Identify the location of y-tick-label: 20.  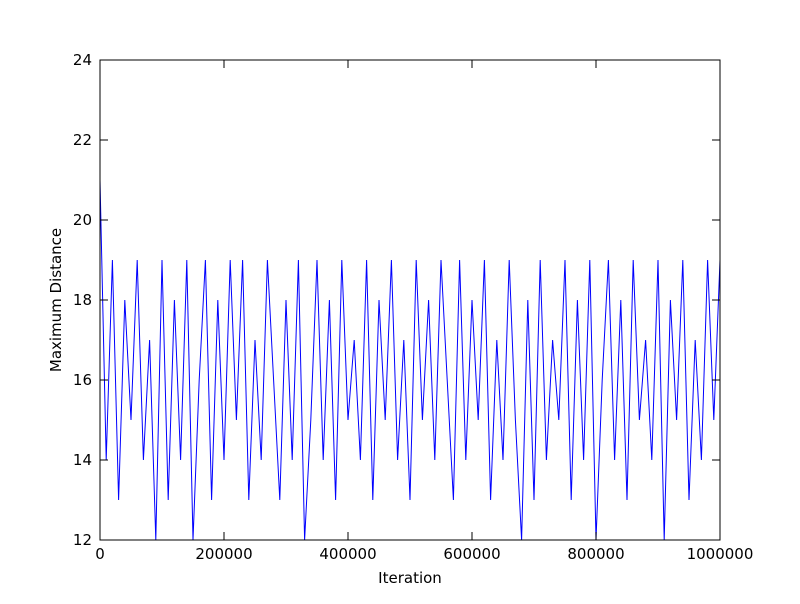
(82, 220).